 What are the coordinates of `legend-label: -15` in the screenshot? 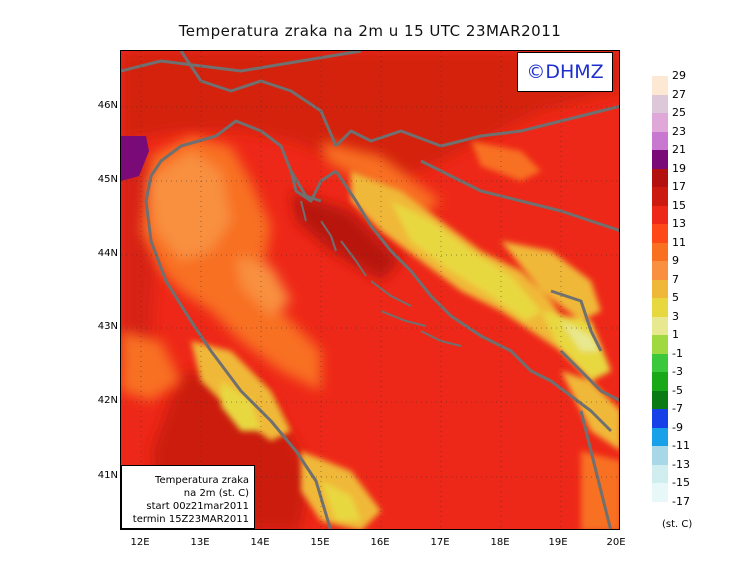 It's located at (681, 482).